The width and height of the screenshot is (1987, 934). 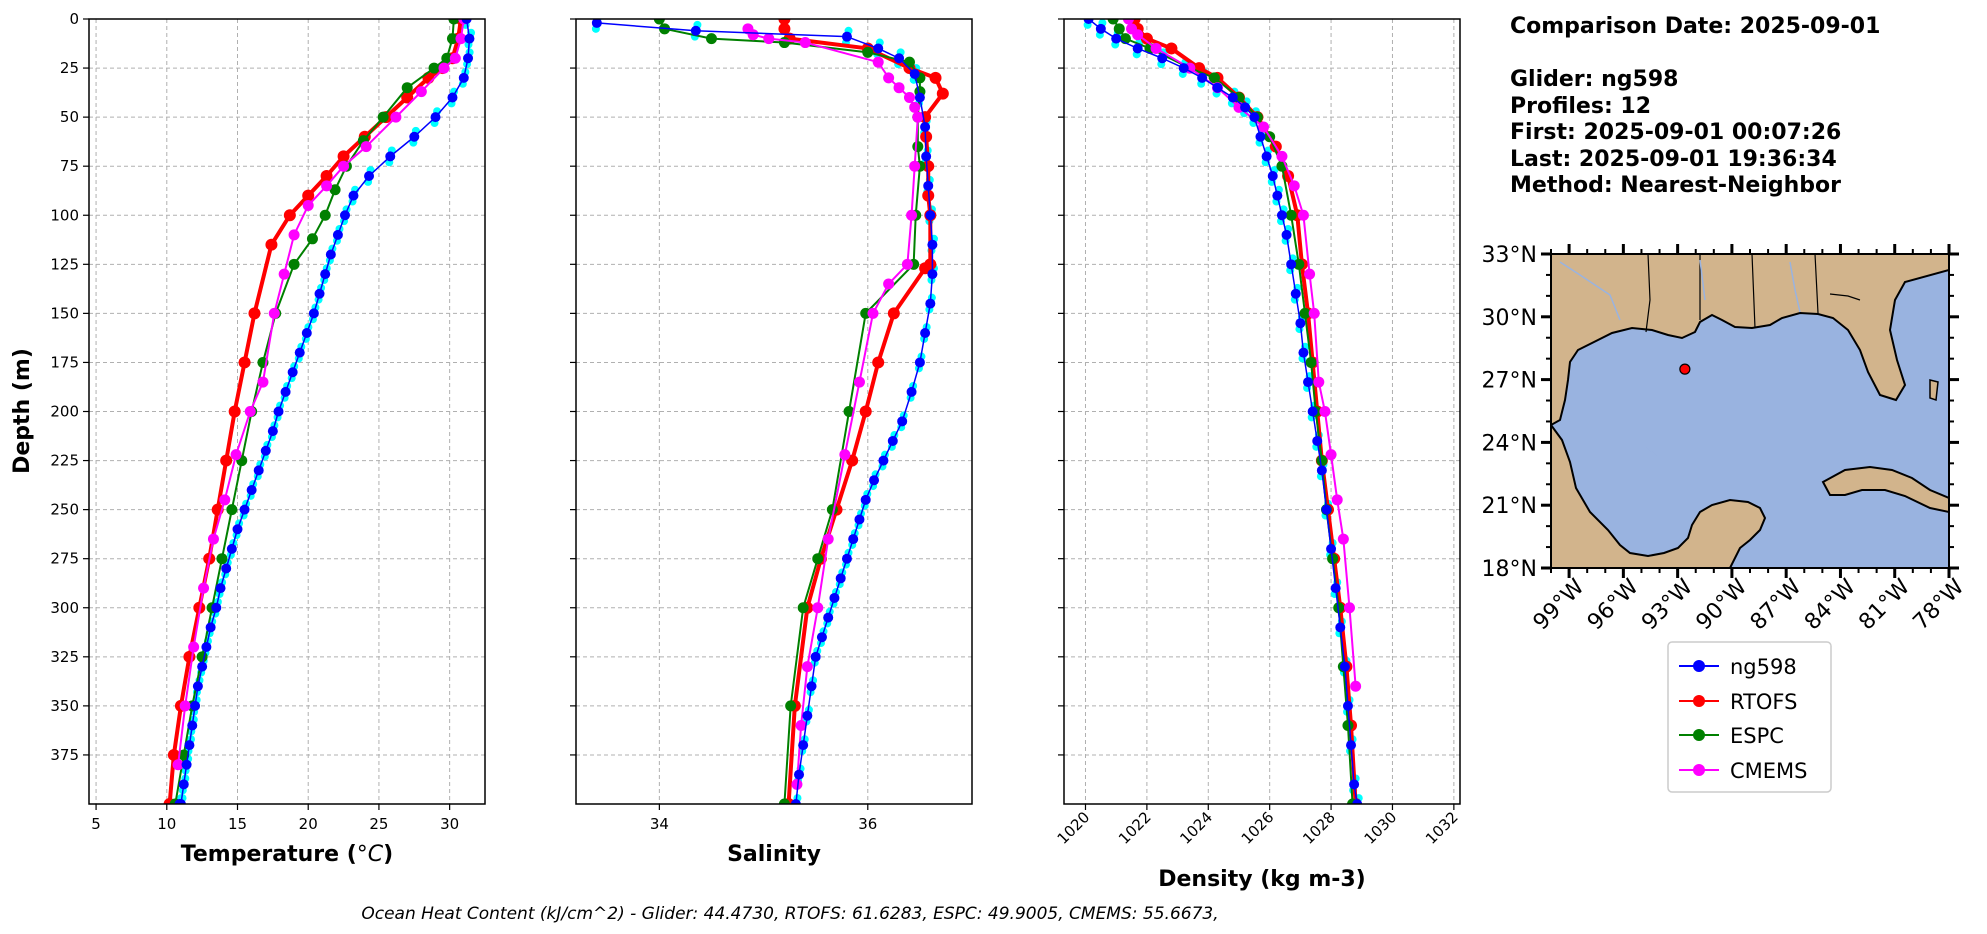 I want to click on temperature-series-cmems, so click(x=321, y=395).